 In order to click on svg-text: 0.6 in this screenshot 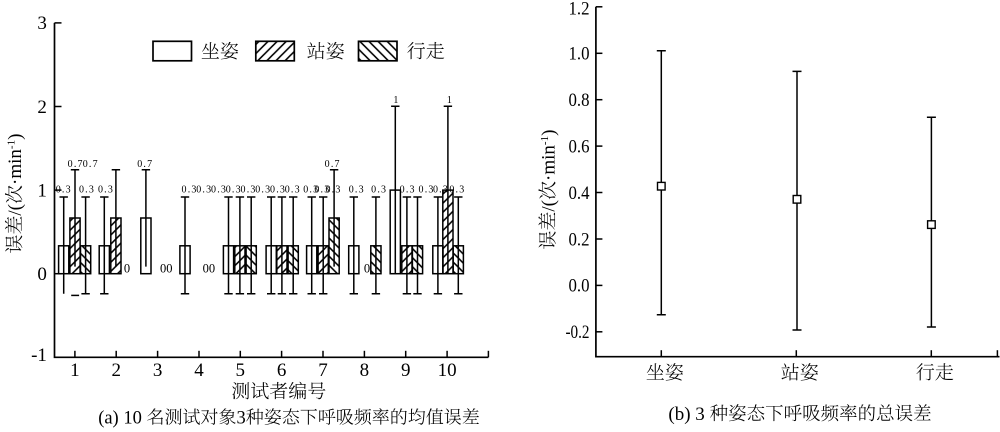, I will do `click(579, 146)`.